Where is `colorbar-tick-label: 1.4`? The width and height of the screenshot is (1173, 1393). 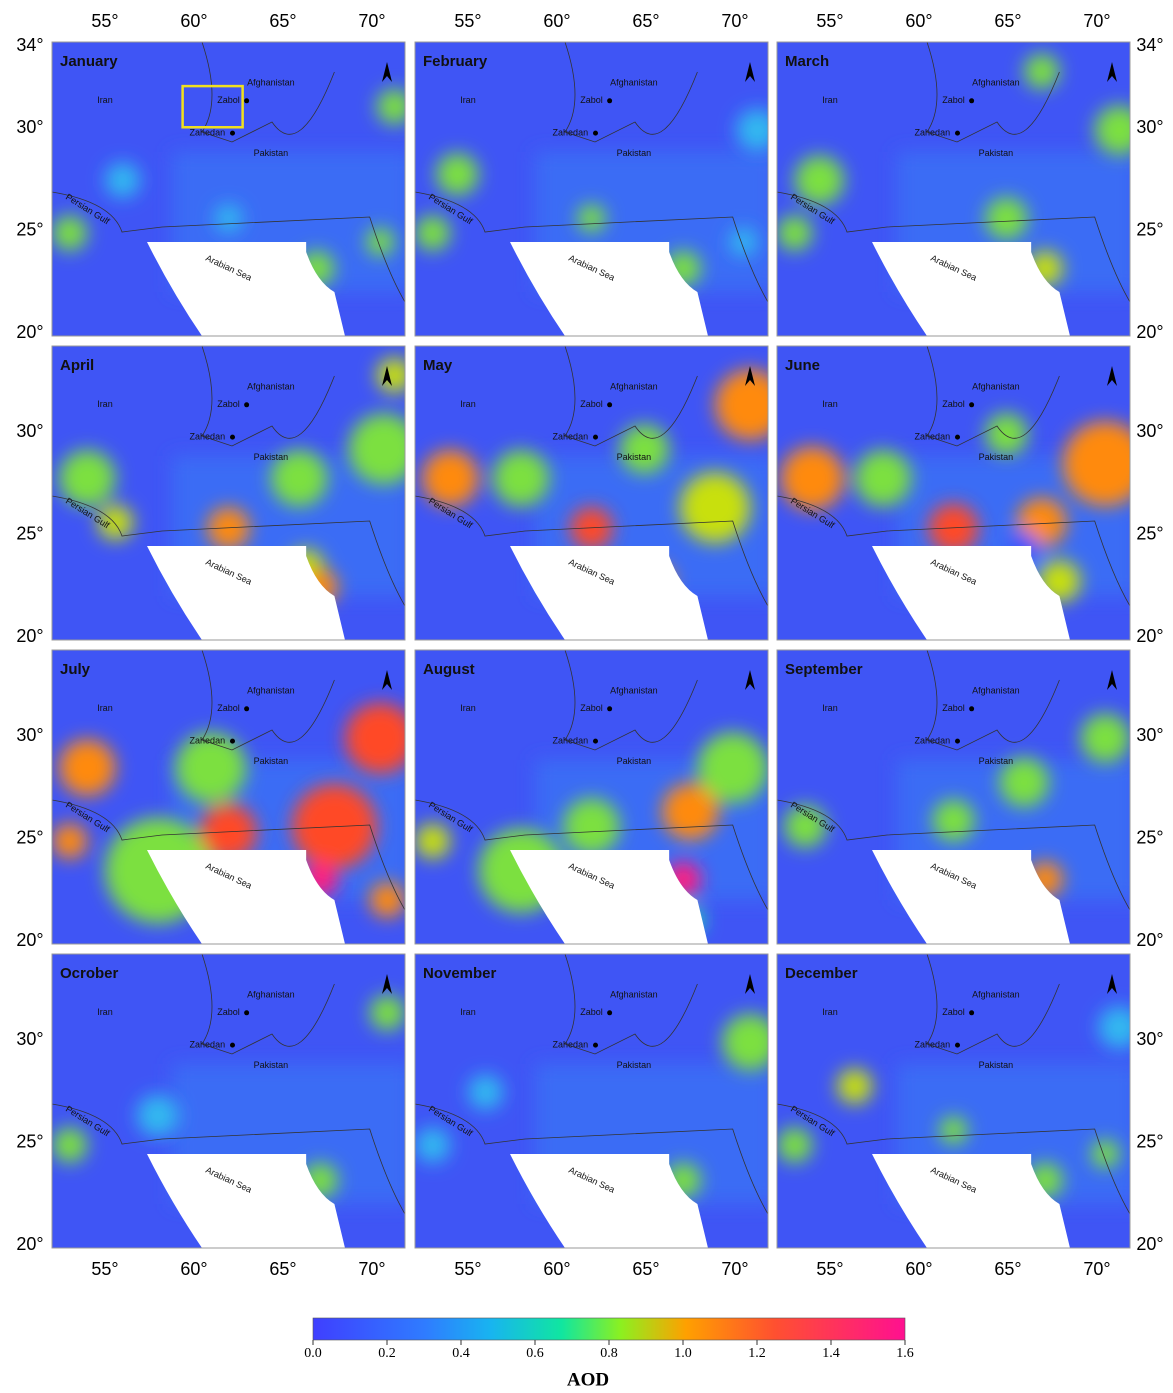 colorbar-tick-label: 1.4 is located at coordinates (831, 1353).